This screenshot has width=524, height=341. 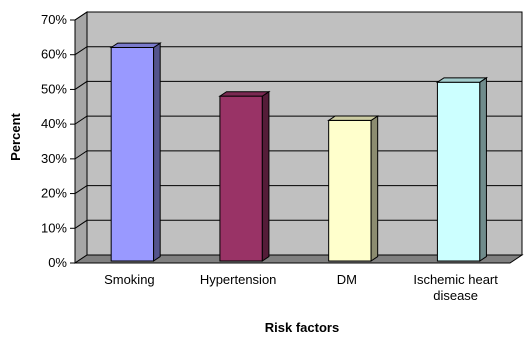 I want to click on y-tick-label: 70%, so click(x=54, y=19).